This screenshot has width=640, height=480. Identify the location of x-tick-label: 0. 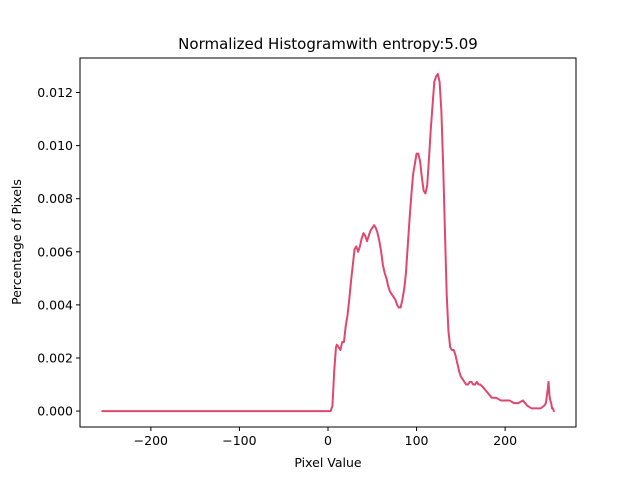
(328, 440).